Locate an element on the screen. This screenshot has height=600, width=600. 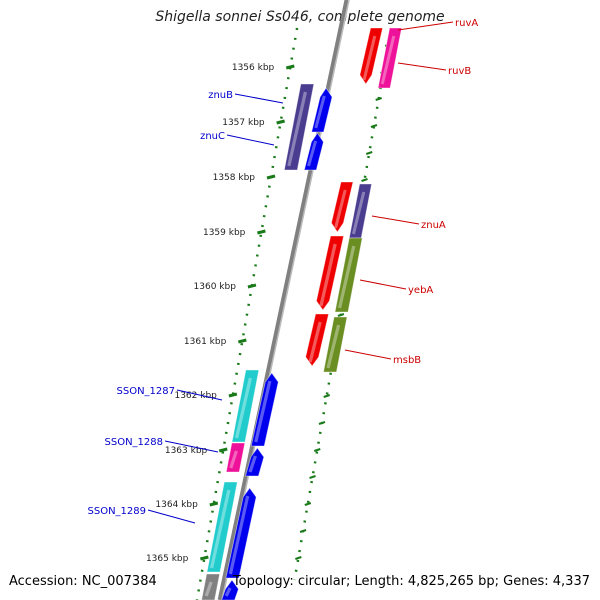
gene-box-znuA-shine is located at coordinates (358, 213).